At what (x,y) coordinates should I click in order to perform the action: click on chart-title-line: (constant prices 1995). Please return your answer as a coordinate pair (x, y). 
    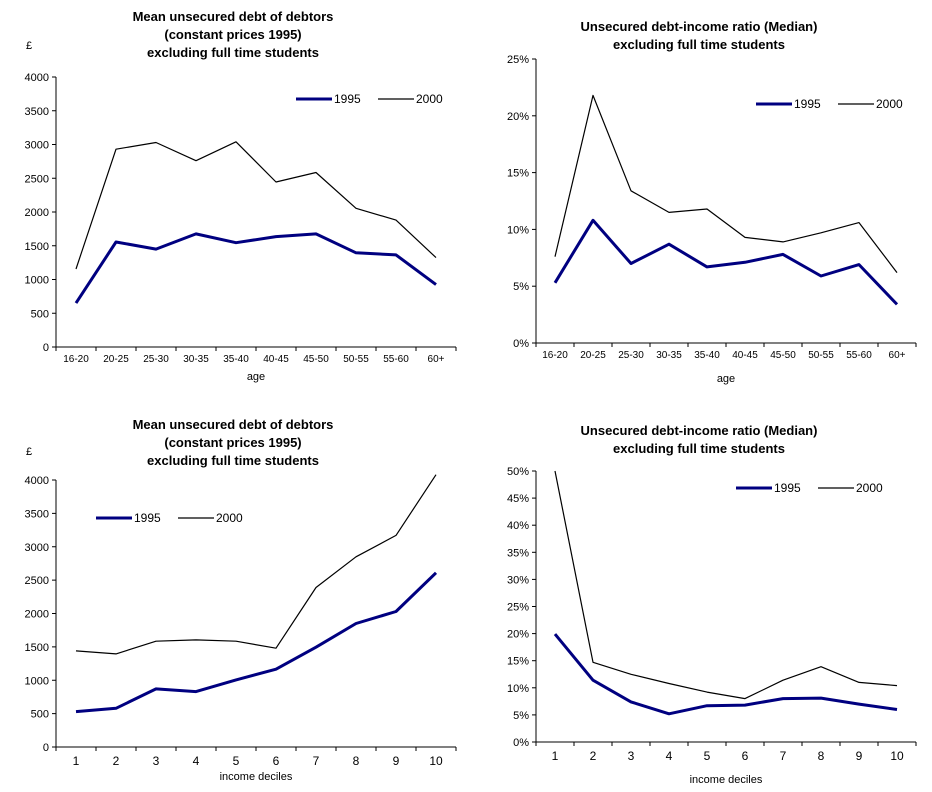
    Looking at the image, I should click on (233, 34).